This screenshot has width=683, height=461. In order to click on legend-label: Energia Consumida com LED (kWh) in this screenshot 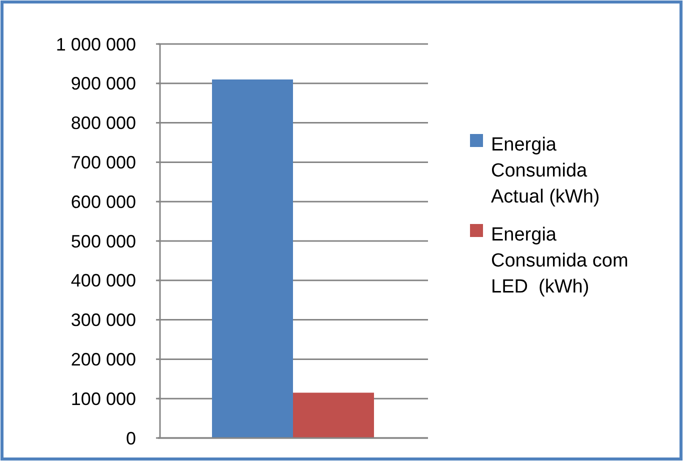, I will do `click(559, 261)`.